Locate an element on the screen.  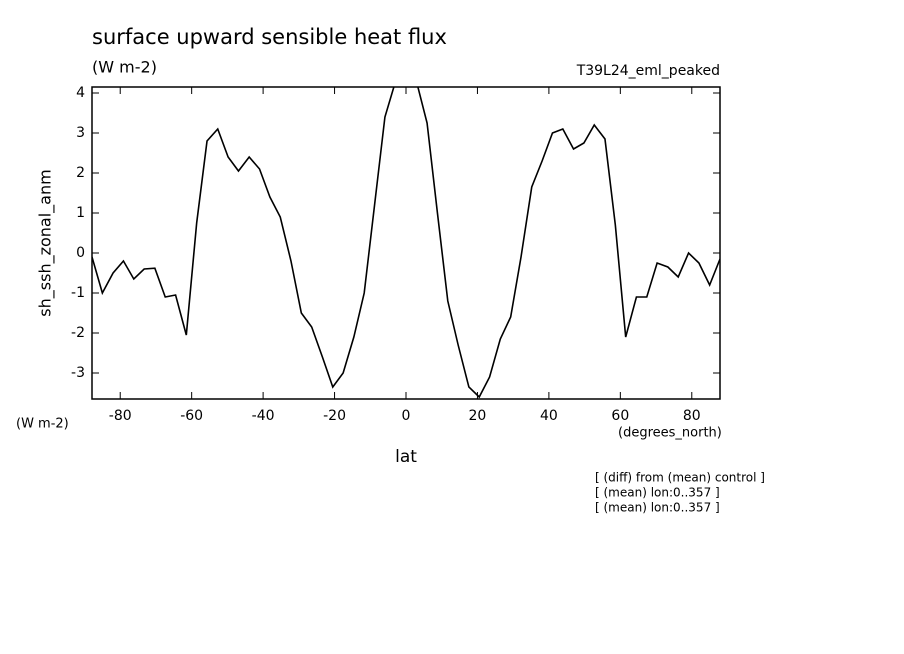
x-tick-label: 40 is located at coordinates (549, 416).